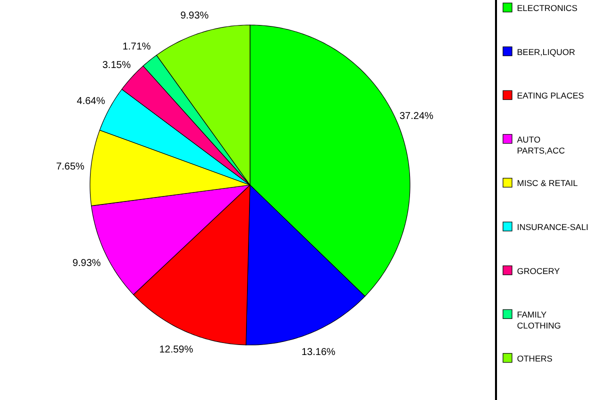 This screenshot has width=600, height=400. Describe the element at coordinates (318, 352) in the screenshot. I see `data-label: 13.16%` at that location.